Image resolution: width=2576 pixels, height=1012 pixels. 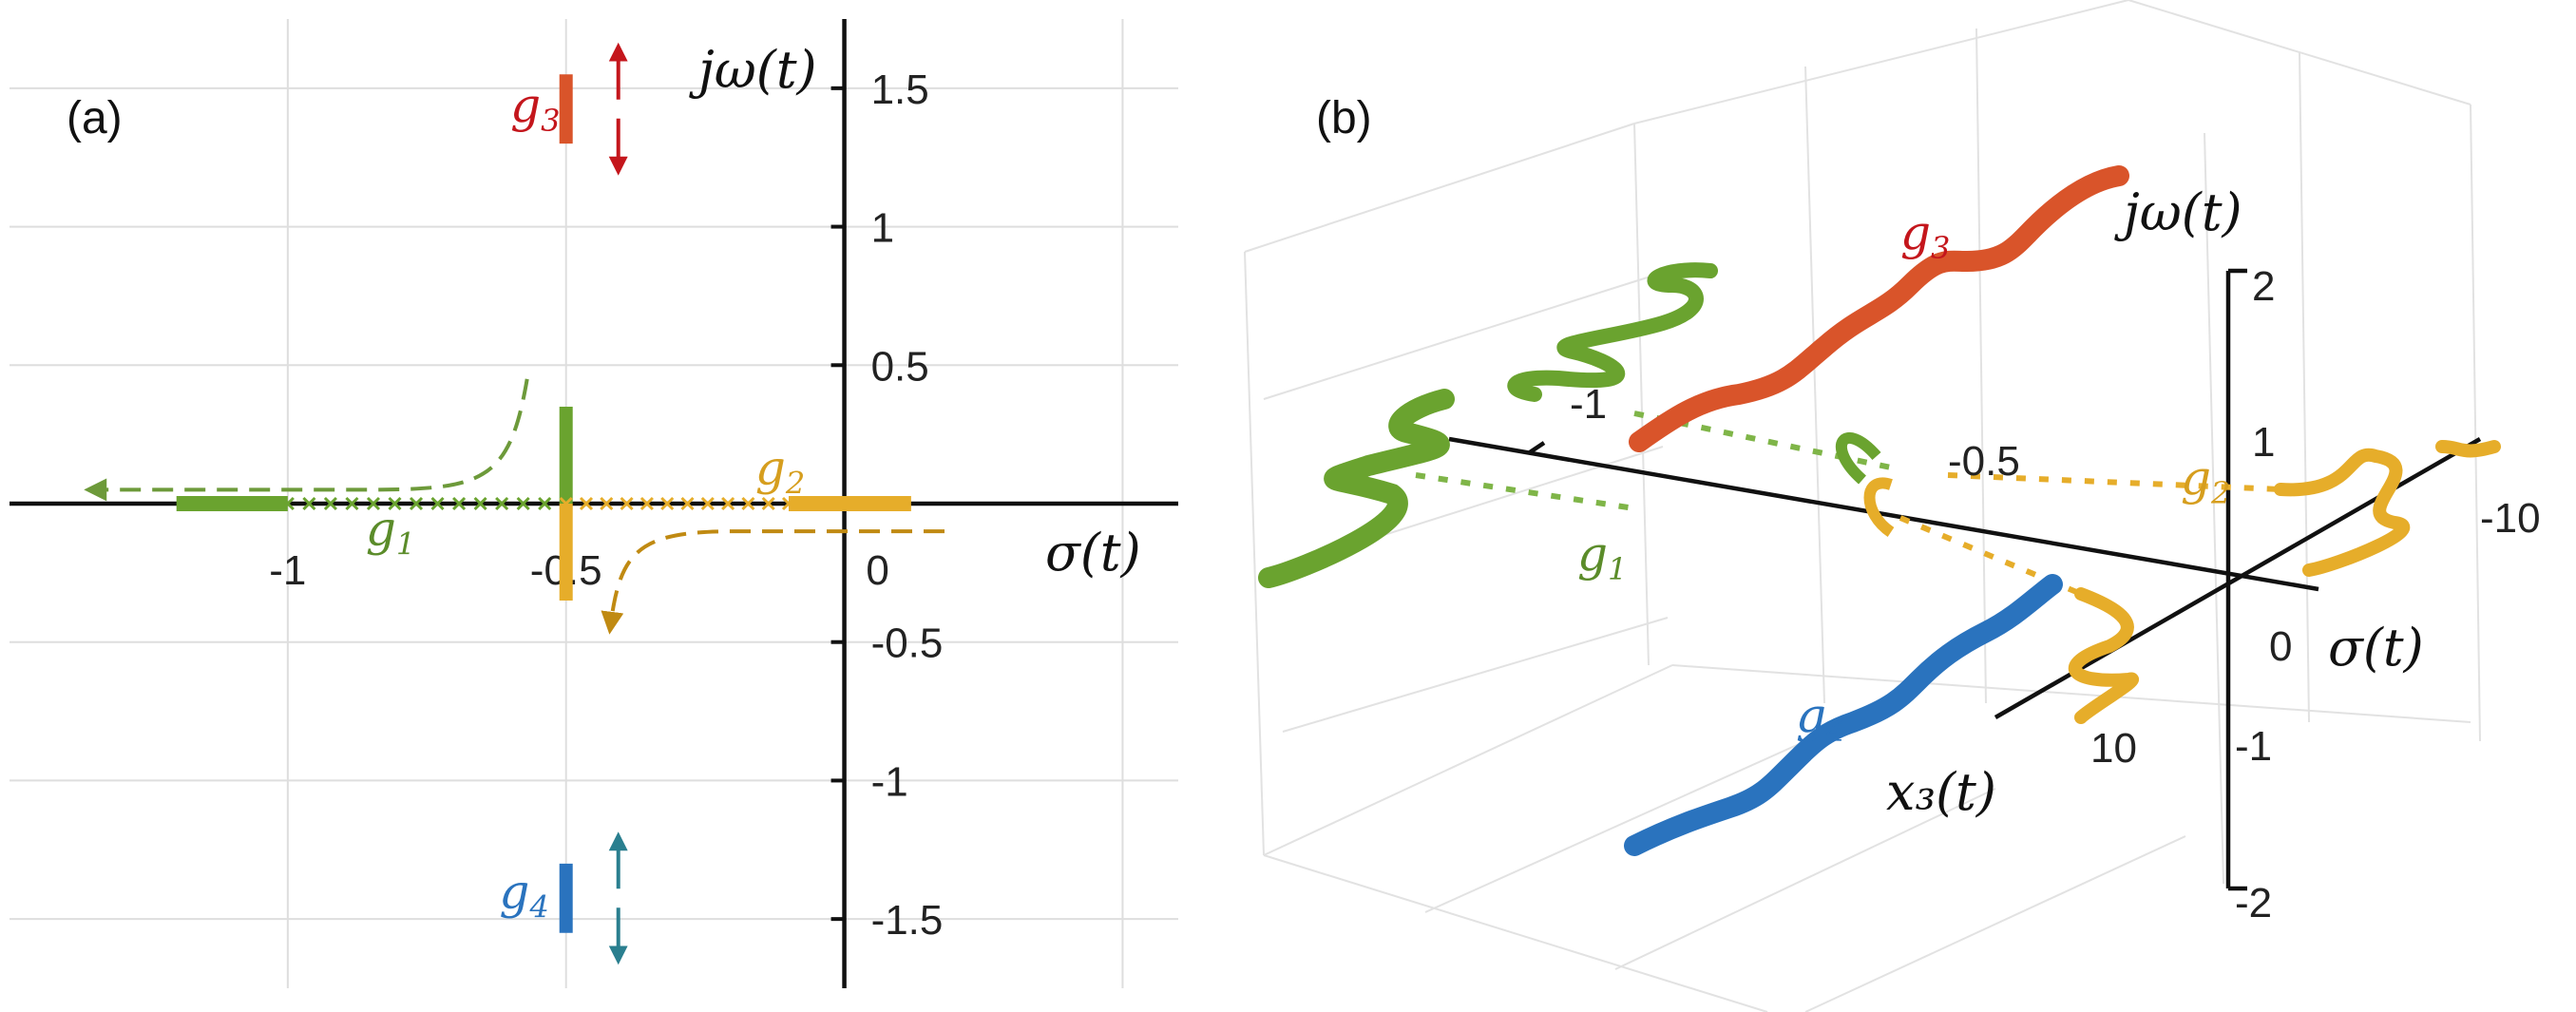 What do you see at coordinates (907, 644) in the screenshot?
I see `y-tick-label: -0.5` at bounding box center [907, 644].